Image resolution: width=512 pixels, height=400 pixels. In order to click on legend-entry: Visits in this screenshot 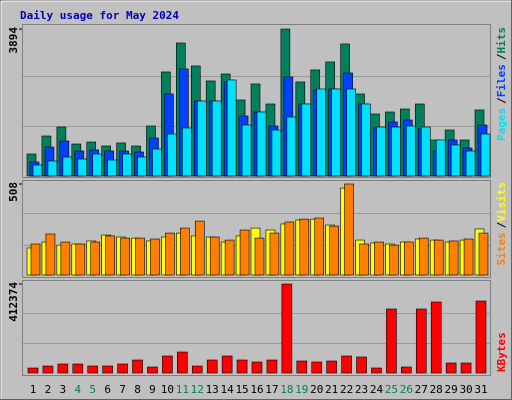, I will do `click(501, 202)`.